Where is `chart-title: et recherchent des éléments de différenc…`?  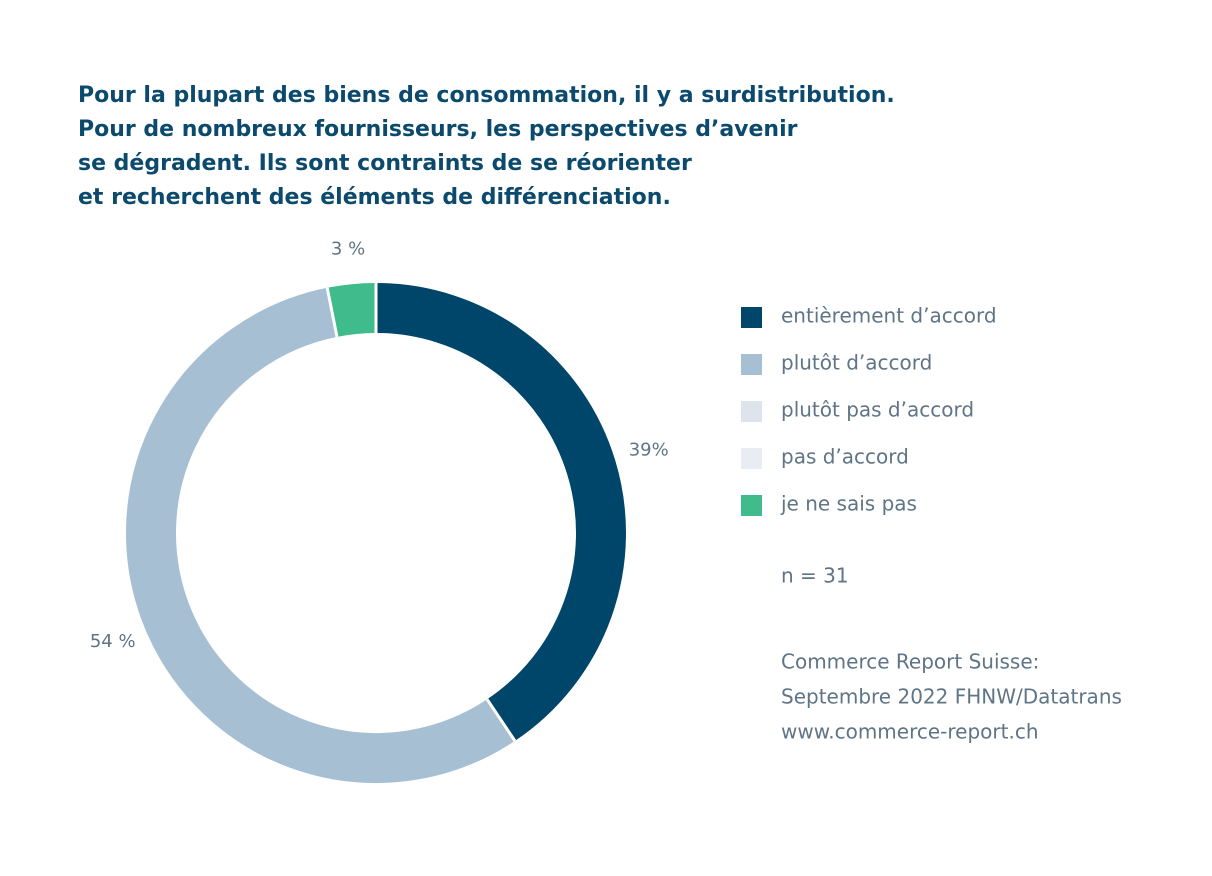
chart-title: et recherchent des éléments de différenc… is located at coordinates (374, 197).